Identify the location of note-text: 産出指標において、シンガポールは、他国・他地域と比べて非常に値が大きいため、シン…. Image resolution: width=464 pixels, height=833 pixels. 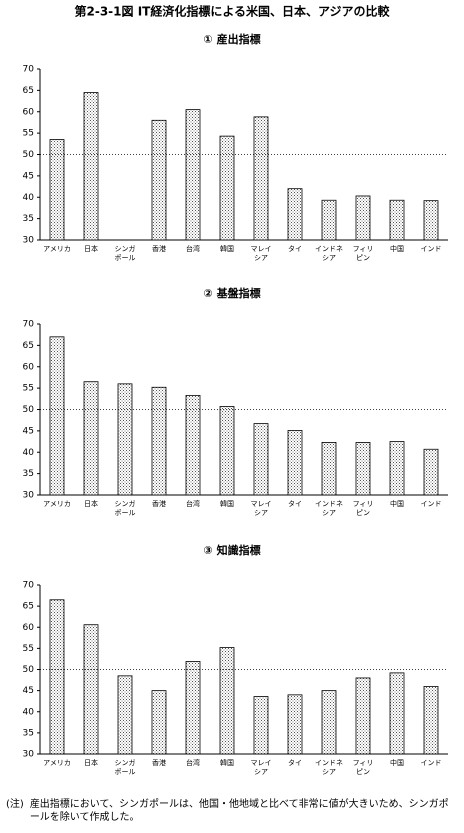
(239, 811).